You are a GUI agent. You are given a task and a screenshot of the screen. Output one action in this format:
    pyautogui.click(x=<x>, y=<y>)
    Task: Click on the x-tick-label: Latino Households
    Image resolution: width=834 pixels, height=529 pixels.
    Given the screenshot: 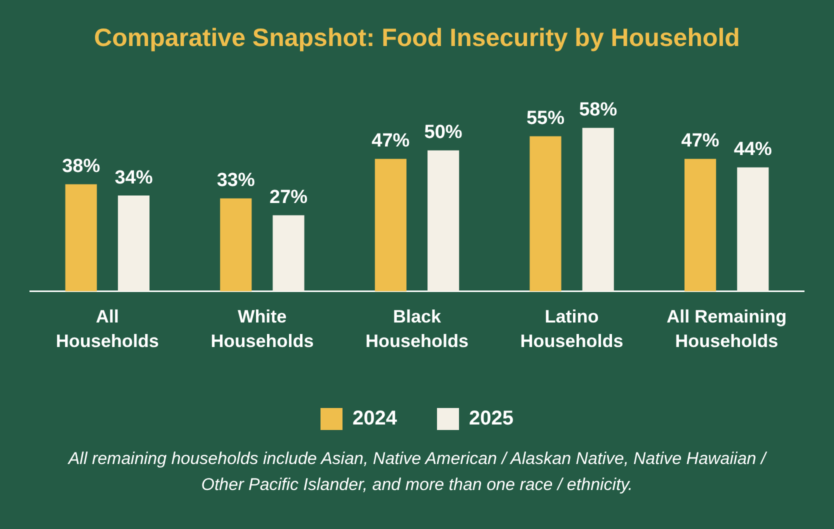 What is the action you would take?
    pyautogui.click(x=572, y=328)
    